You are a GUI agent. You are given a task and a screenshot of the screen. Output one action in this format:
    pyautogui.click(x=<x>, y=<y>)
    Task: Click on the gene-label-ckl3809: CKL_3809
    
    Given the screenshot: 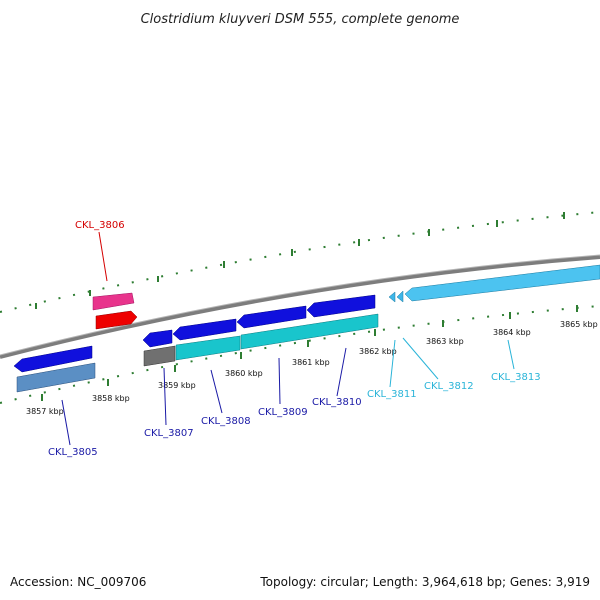 What is the action you would take?
    pyautogui.click(x=283, y=412)
    